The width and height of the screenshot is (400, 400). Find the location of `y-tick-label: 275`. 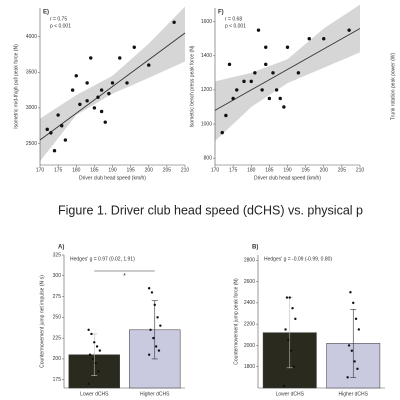

y-tick-label: 275 is located at coordinates (57, 297).